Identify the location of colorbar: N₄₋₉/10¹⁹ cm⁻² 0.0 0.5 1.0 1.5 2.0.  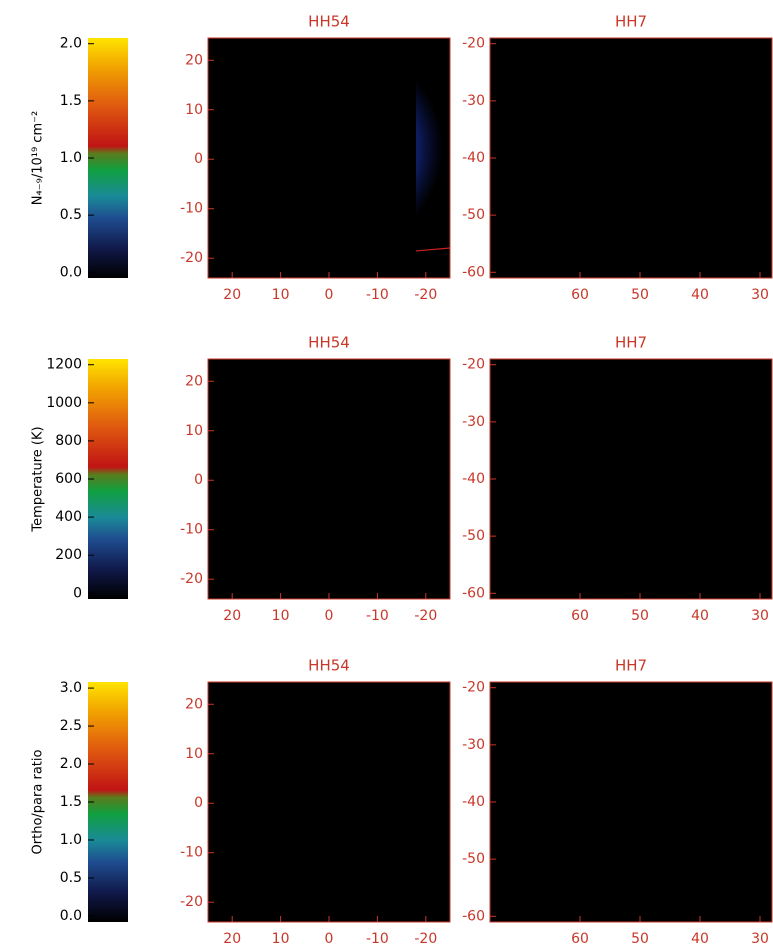
(79, 158).